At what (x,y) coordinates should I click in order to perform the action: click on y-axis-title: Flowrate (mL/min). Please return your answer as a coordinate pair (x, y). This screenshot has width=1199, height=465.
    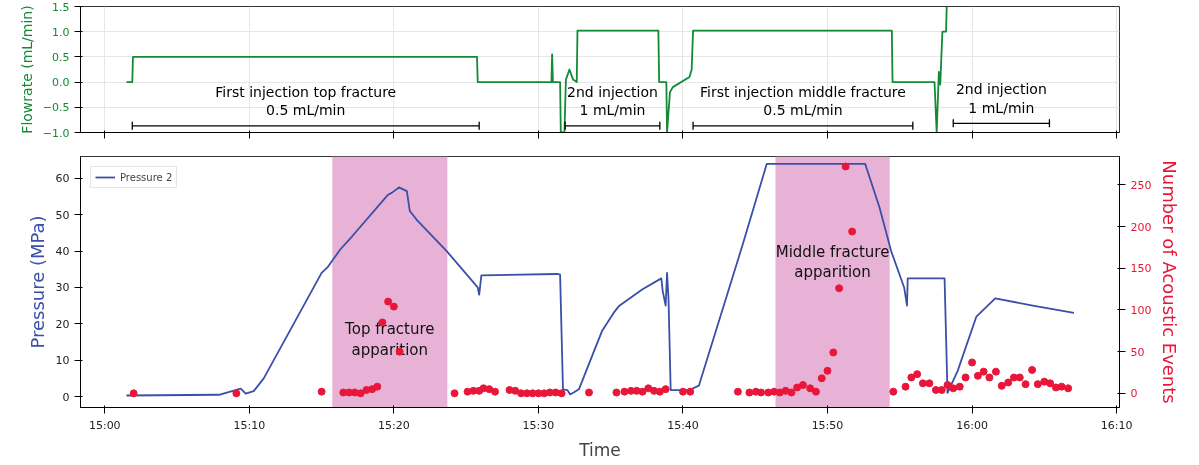
    Looking at the image, I should click on (26, 69).